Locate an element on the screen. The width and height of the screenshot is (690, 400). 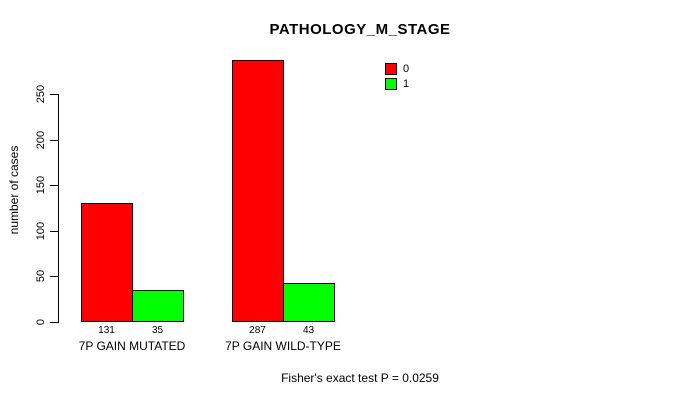
y-tick-label: 150 is located at coordinates (41, 185).